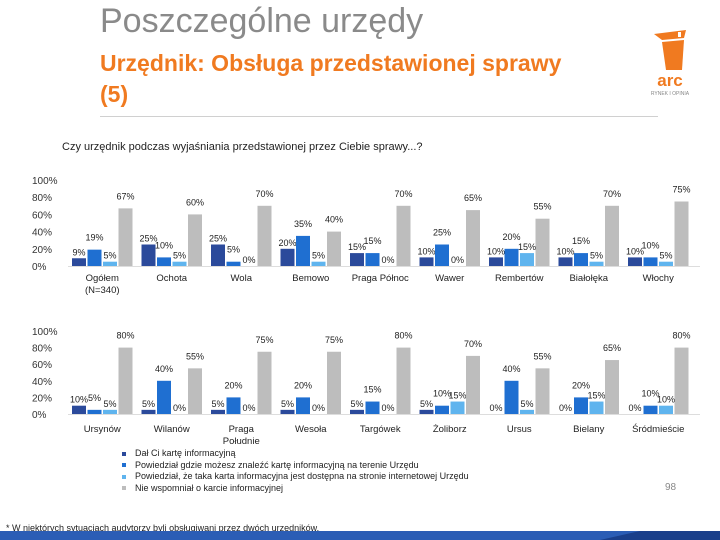  Describe the element at coordinates (102, 278) in the screenshot. I see `category-label: Ogółem` at that location.